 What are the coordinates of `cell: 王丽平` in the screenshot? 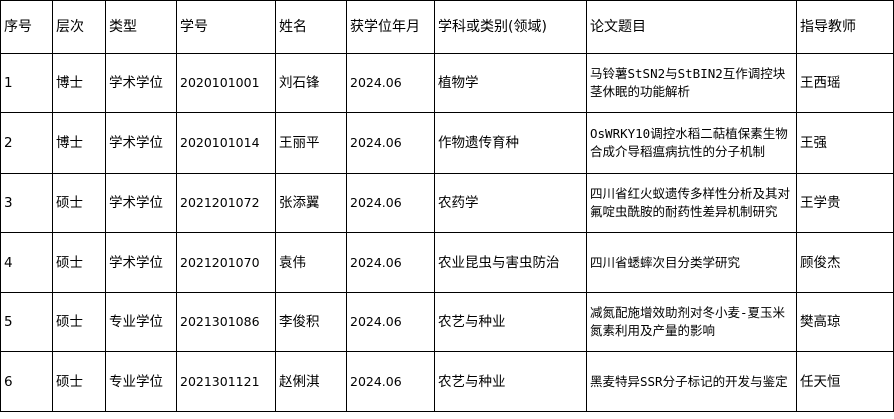 It's located at (311, 143).